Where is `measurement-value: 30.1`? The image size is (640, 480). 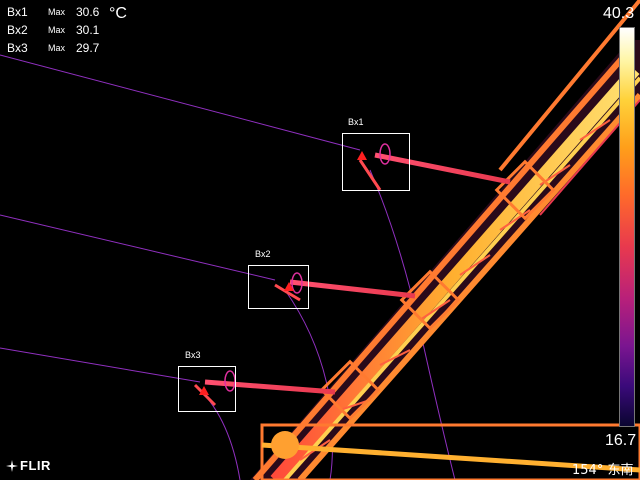
measurement-value: 30.1 is located at coordinates (88, 30).